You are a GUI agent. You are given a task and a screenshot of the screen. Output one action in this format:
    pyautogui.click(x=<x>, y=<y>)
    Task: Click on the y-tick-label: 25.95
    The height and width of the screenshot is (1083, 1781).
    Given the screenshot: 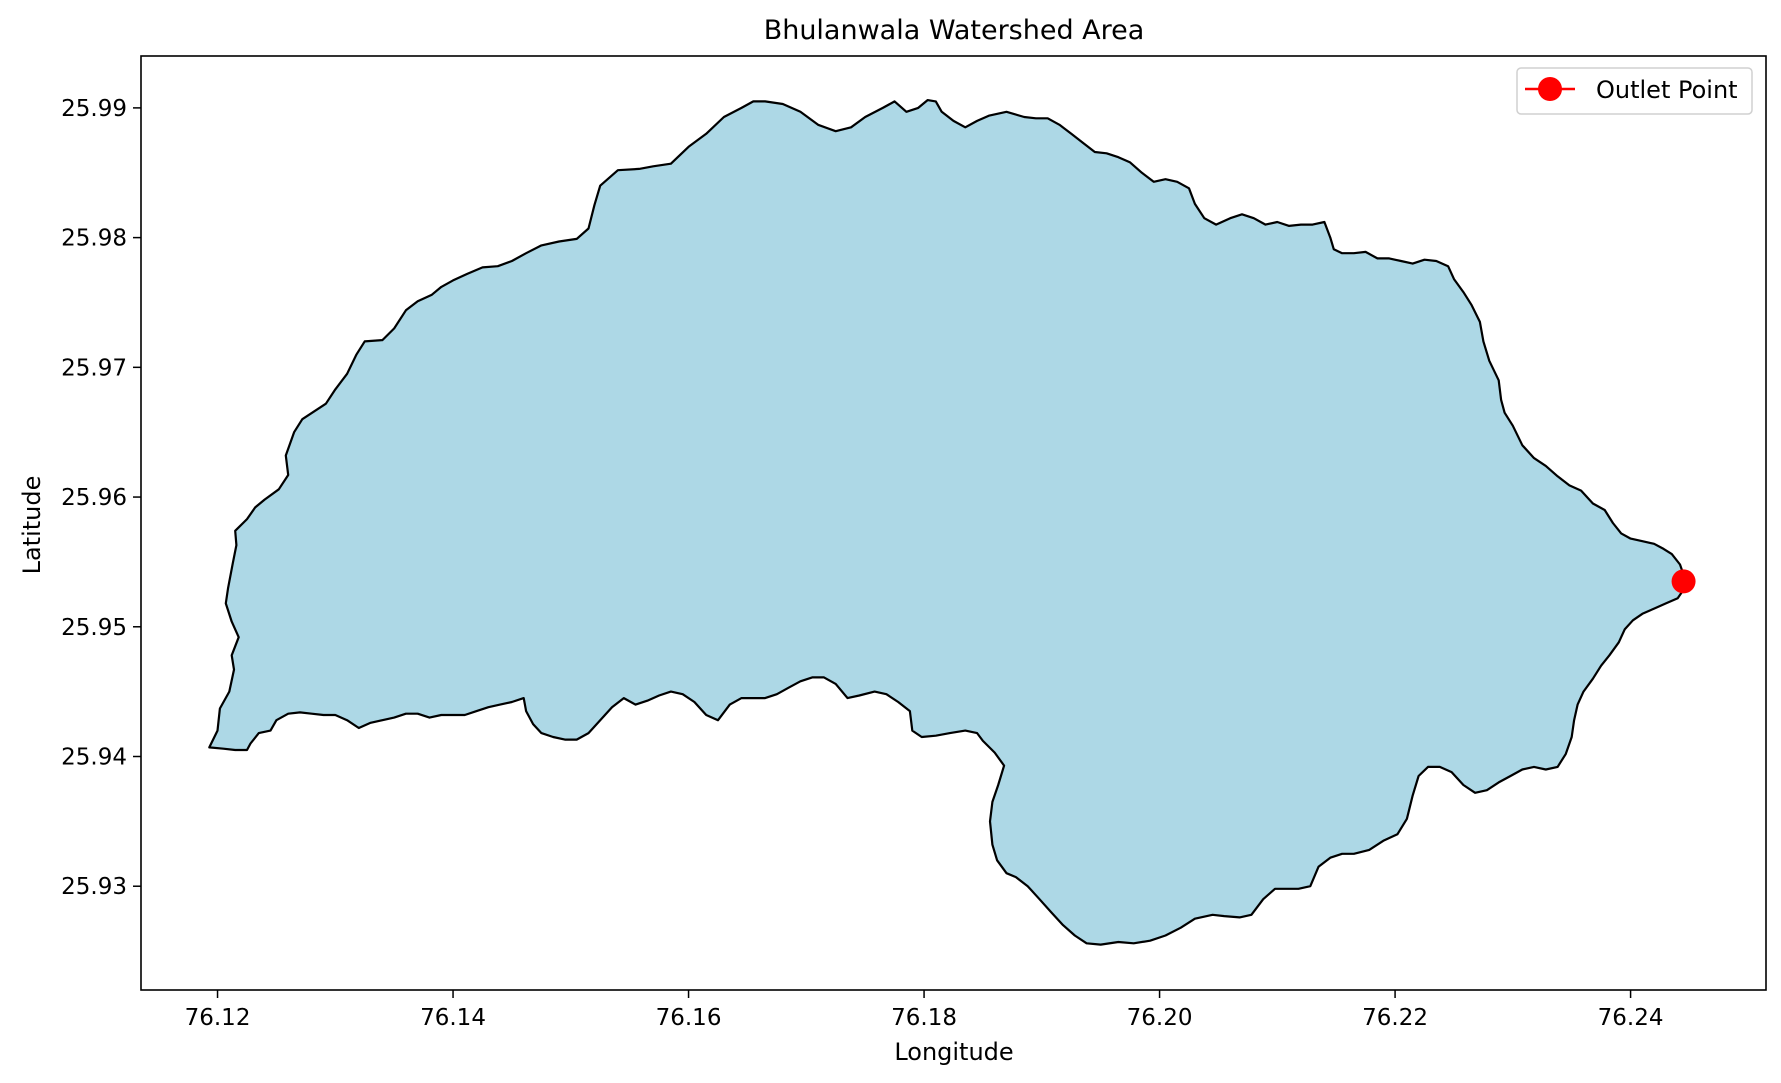 What is the action you would take?
    pyautogui.click(x=94, y=628)
    